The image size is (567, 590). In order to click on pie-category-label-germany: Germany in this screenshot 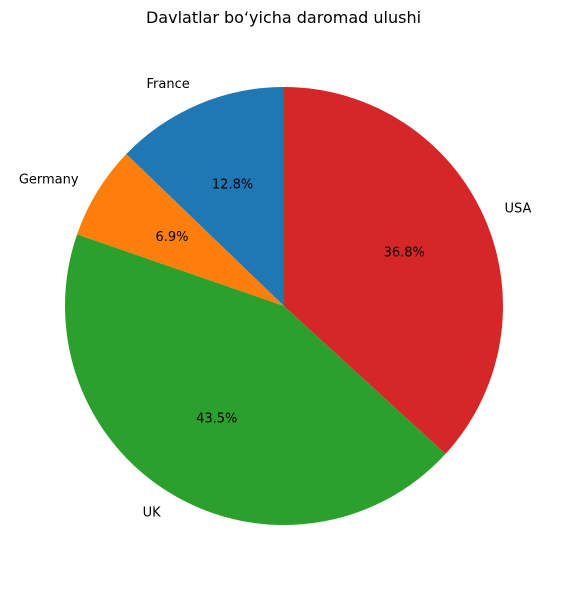, I will do `click(49, 180)`.